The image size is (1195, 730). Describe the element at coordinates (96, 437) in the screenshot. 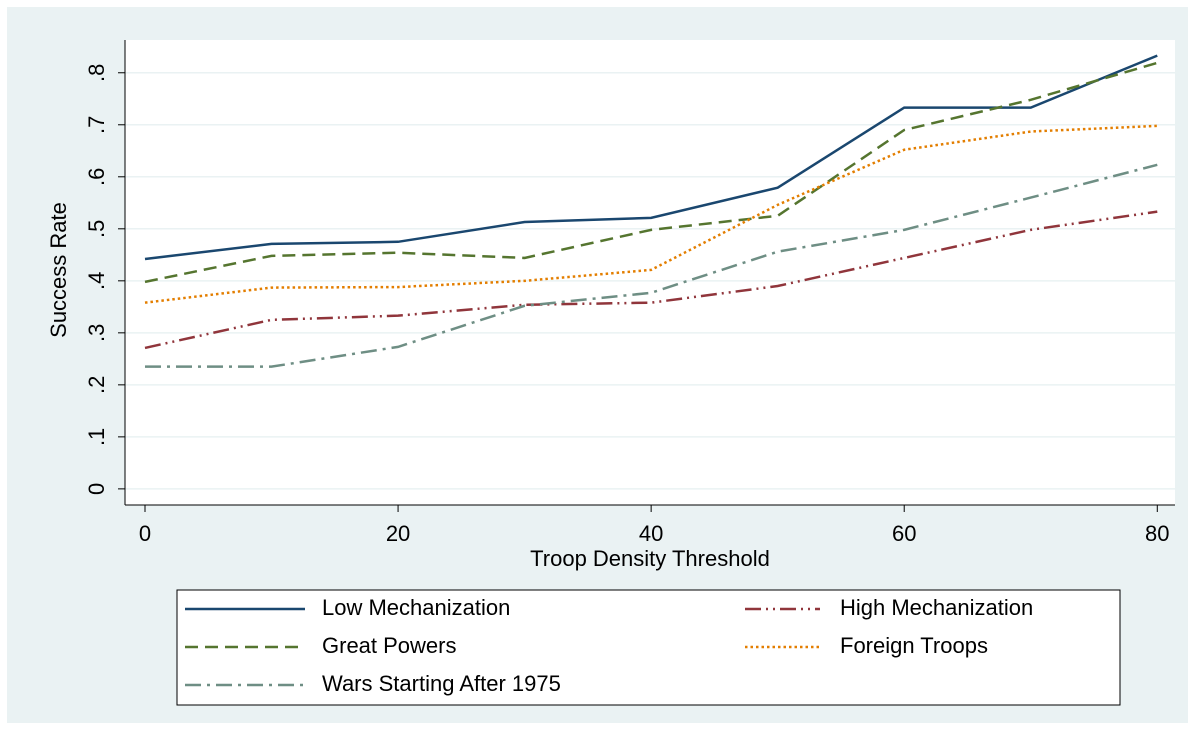

I see `y-tick-label: .1` at that location.